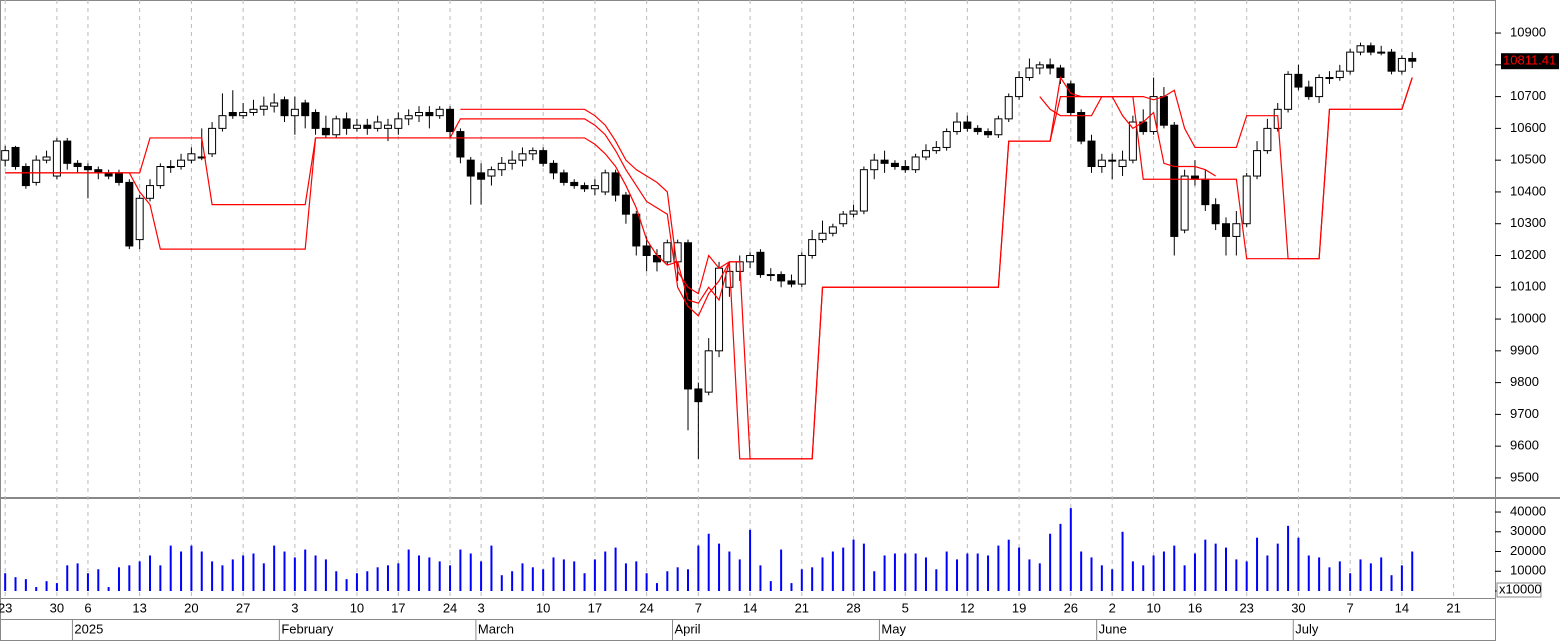 The height and width of the screenshot is (641, 1560). I want to click on volume-tick-label: 10000, so click(1528, 570).